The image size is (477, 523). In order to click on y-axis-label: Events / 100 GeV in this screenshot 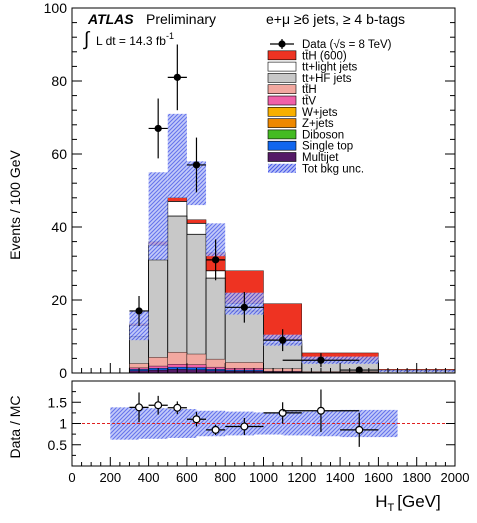, I will do `click(15, 204)`.